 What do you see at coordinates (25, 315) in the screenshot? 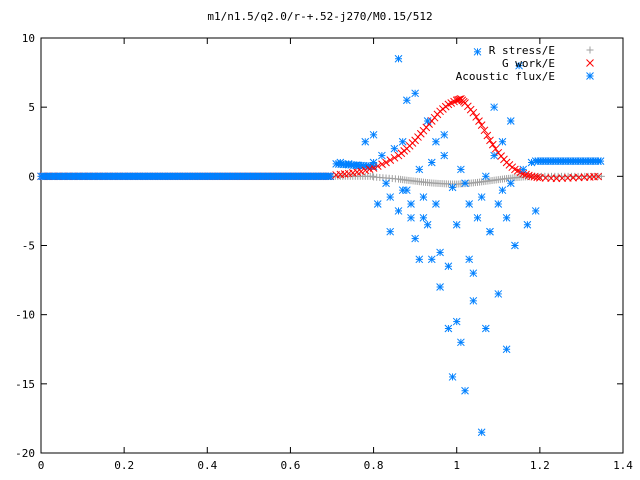
I see `y-tick-label: -10` at bounding box center [25, 315].